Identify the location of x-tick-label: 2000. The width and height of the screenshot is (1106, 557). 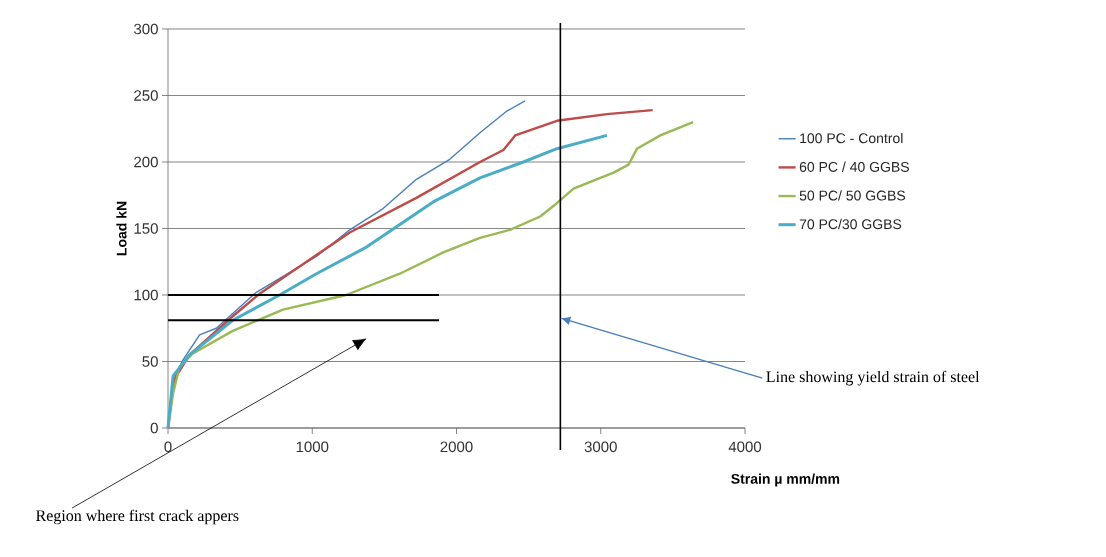
(456, 447).